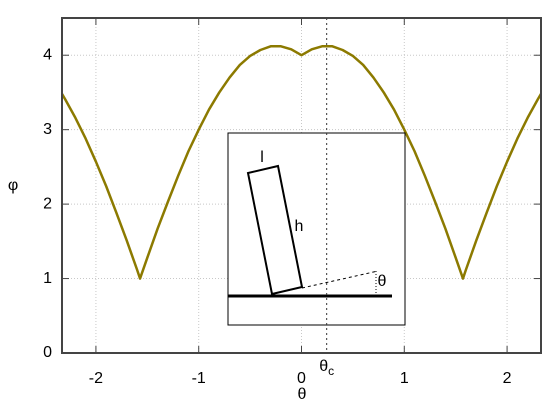 This screenshot has height=409, width=550. Describe the element at coordinates (96, 378) in the screenshot. I see `x-tick-label: -2` at that location.